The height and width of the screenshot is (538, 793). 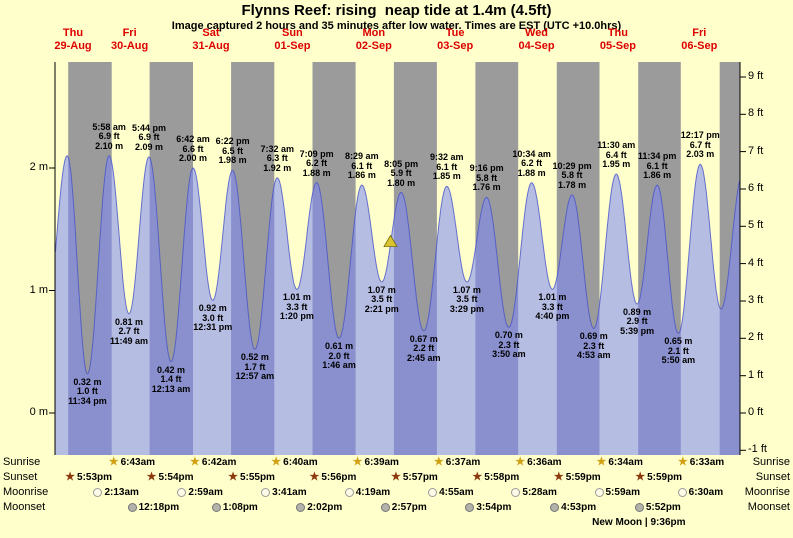 I want to click on tide-label-line: 6.5 ft, so click(x=233, y=150).